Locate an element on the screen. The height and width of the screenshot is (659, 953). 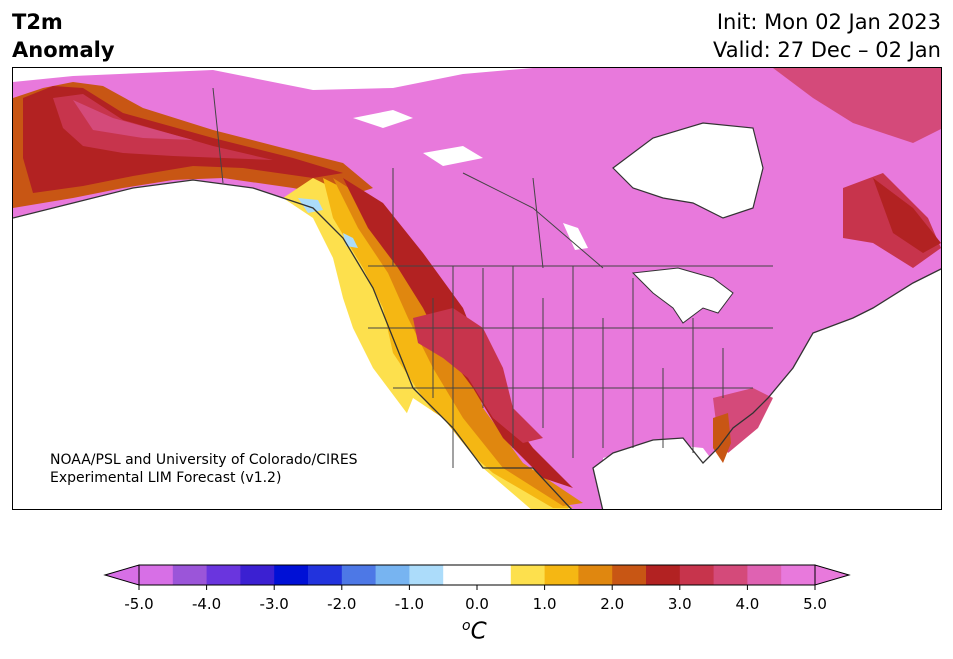
colorbar-tick-label: -3.0 is located at coordinates (274, 604).